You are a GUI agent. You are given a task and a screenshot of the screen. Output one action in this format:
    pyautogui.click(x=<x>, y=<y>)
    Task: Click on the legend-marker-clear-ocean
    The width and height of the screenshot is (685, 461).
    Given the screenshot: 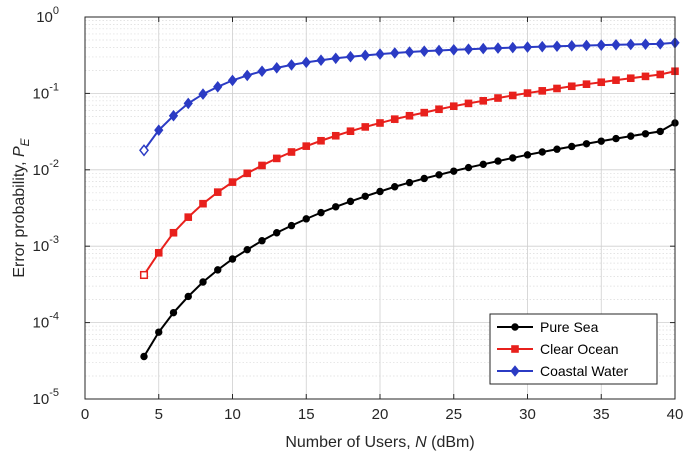 What is the action you would take?
    pyautogui.click(x=515, y=349)
    